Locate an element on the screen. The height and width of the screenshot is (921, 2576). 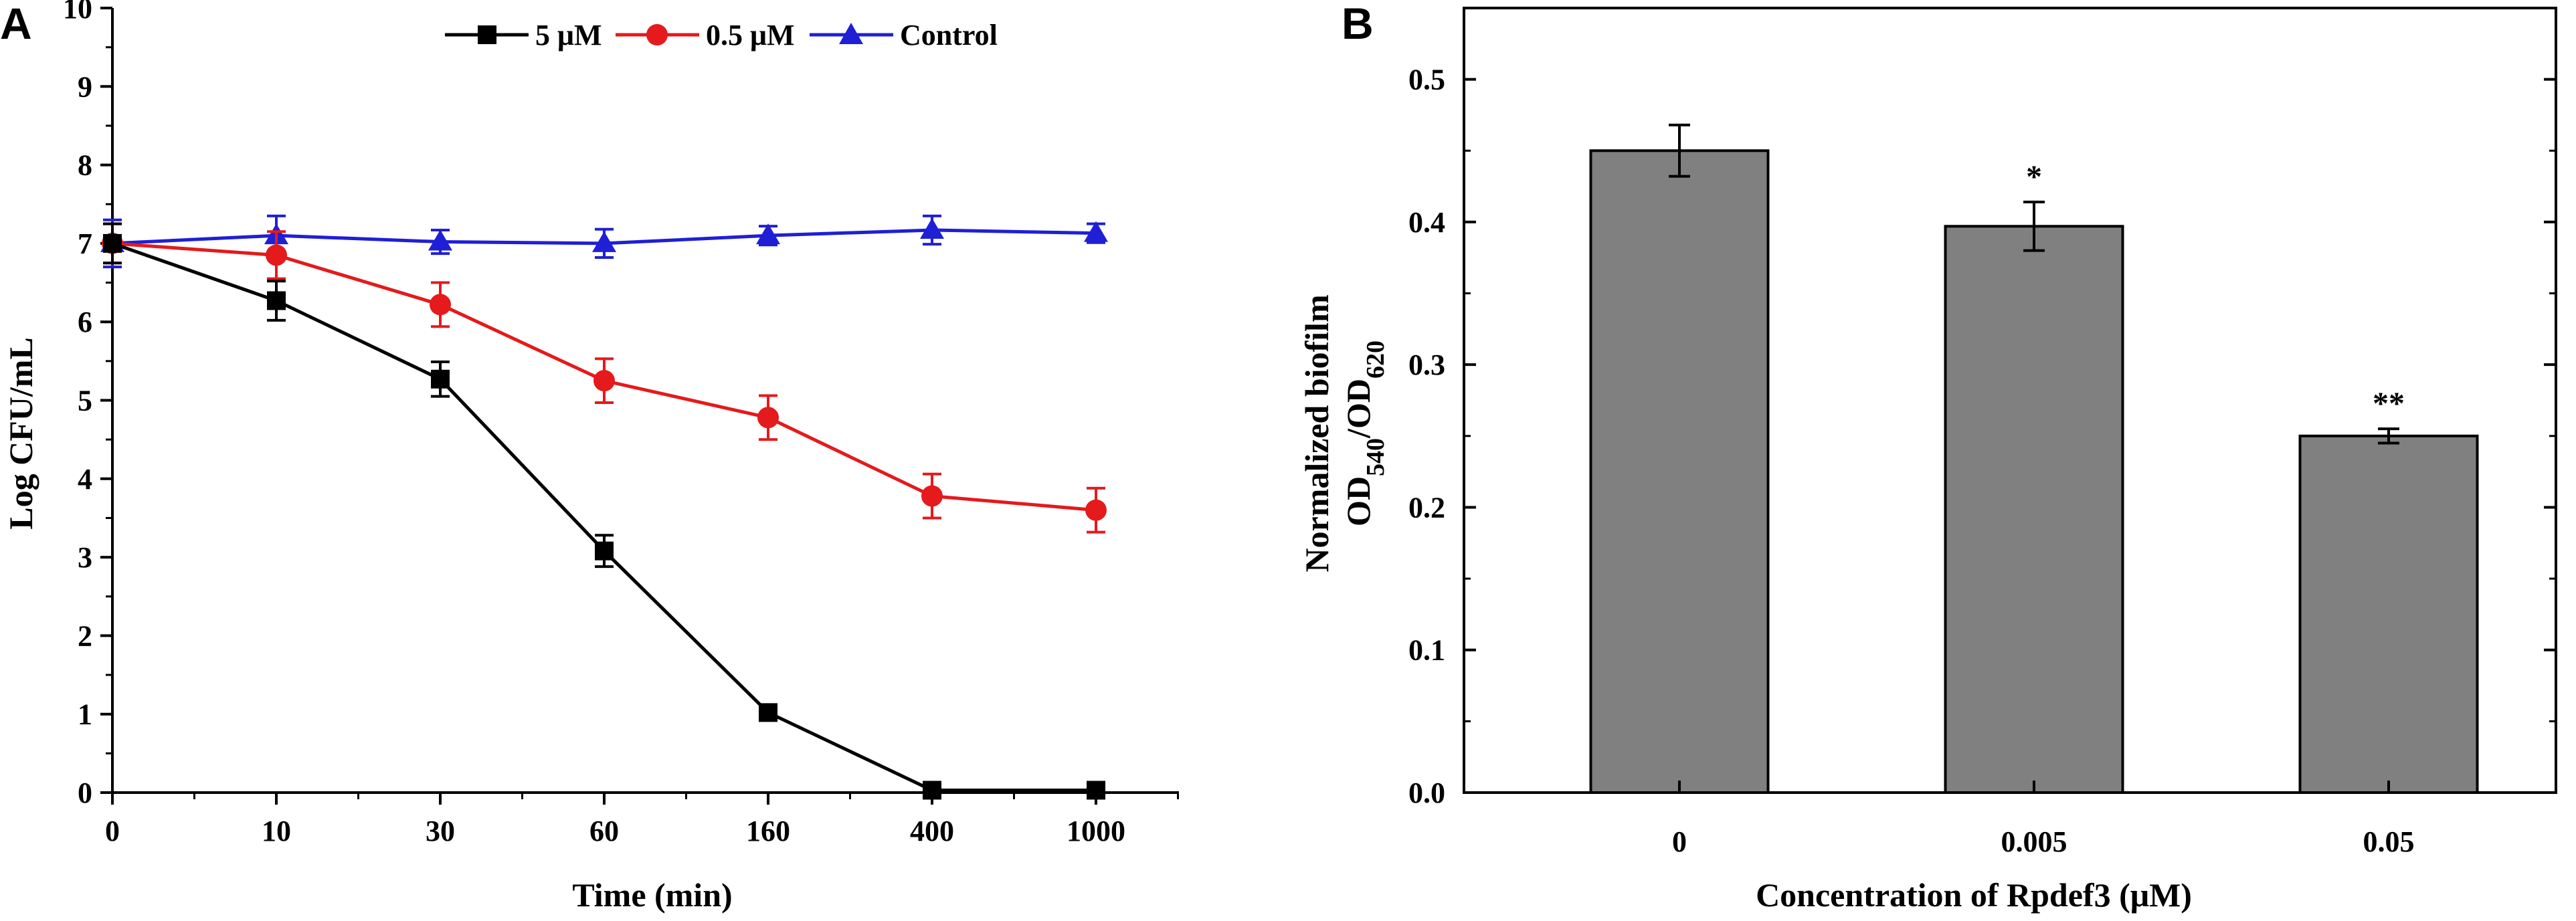
panel-b-letter: B is located at coordinates (1358, 24).